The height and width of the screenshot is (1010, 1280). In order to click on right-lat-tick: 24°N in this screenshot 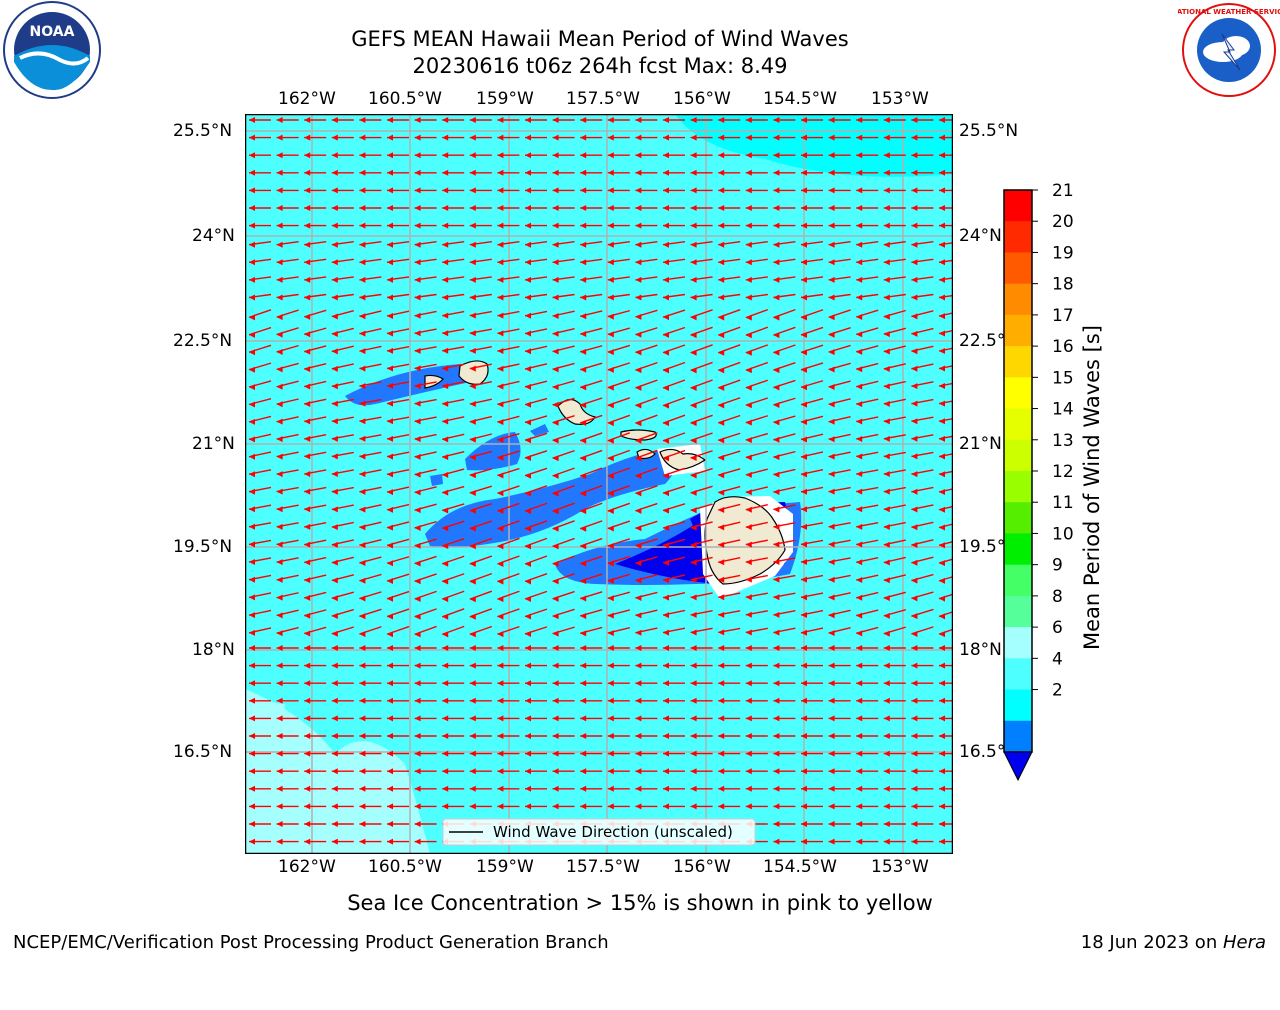, I will do `click(980, 236)`.